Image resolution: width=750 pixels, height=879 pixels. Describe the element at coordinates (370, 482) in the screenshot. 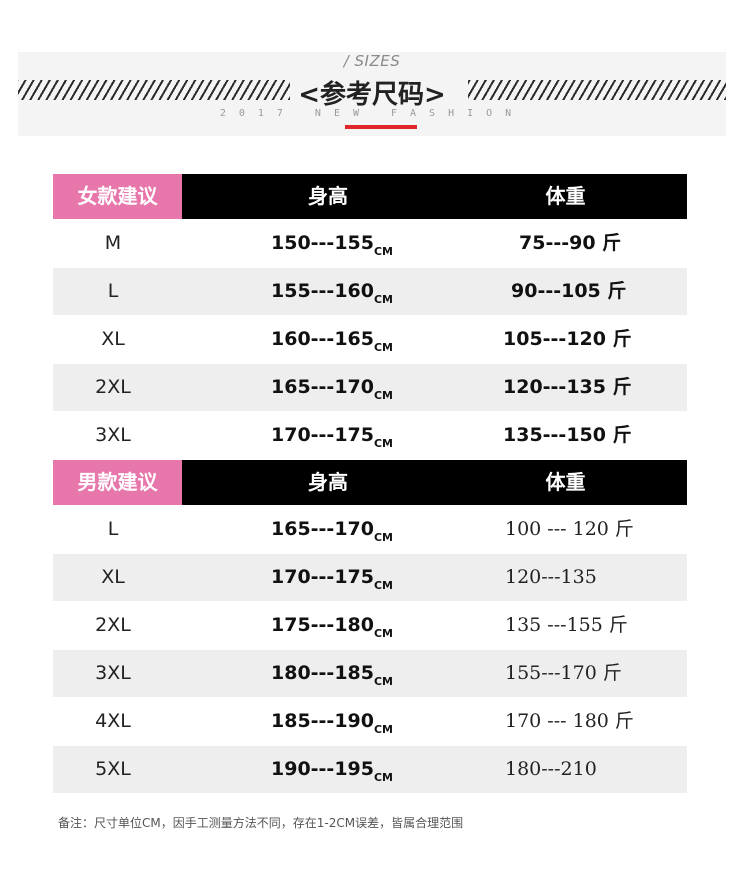

I see `men-table-header: 男款建议 身高 体重` at that location.